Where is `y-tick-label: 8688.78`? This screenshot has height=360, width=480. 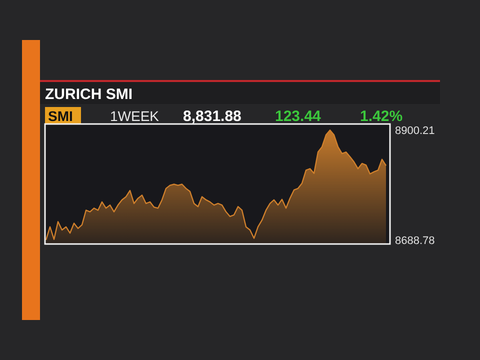 y-tick-label: 8688.78 is located at coordinates (415, 240).